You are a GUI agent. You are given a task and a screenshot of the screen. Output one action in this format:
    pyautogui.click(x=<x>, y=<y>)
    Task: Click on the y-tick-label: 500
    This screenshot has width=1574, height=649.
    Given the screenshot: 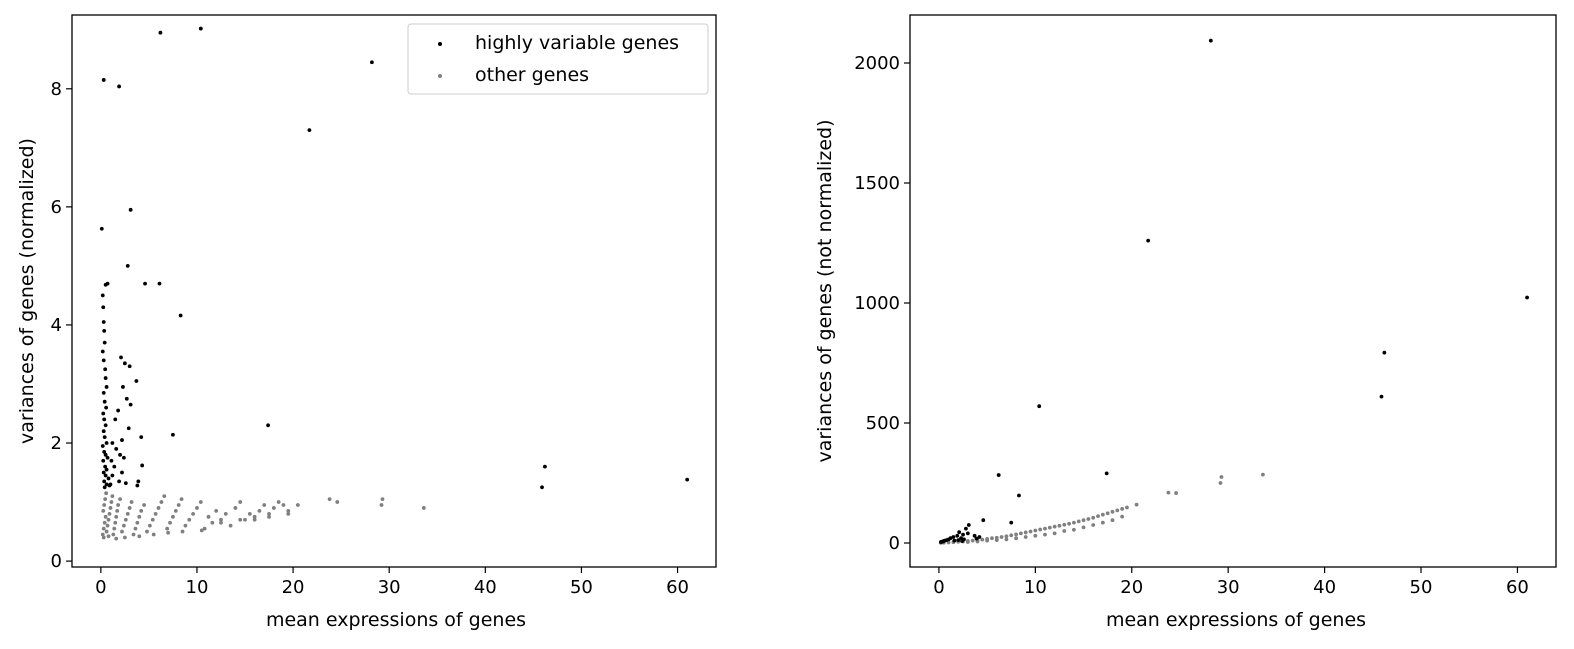 What is the action you would take?
    pyautogui.click(x=883, y=423)
    